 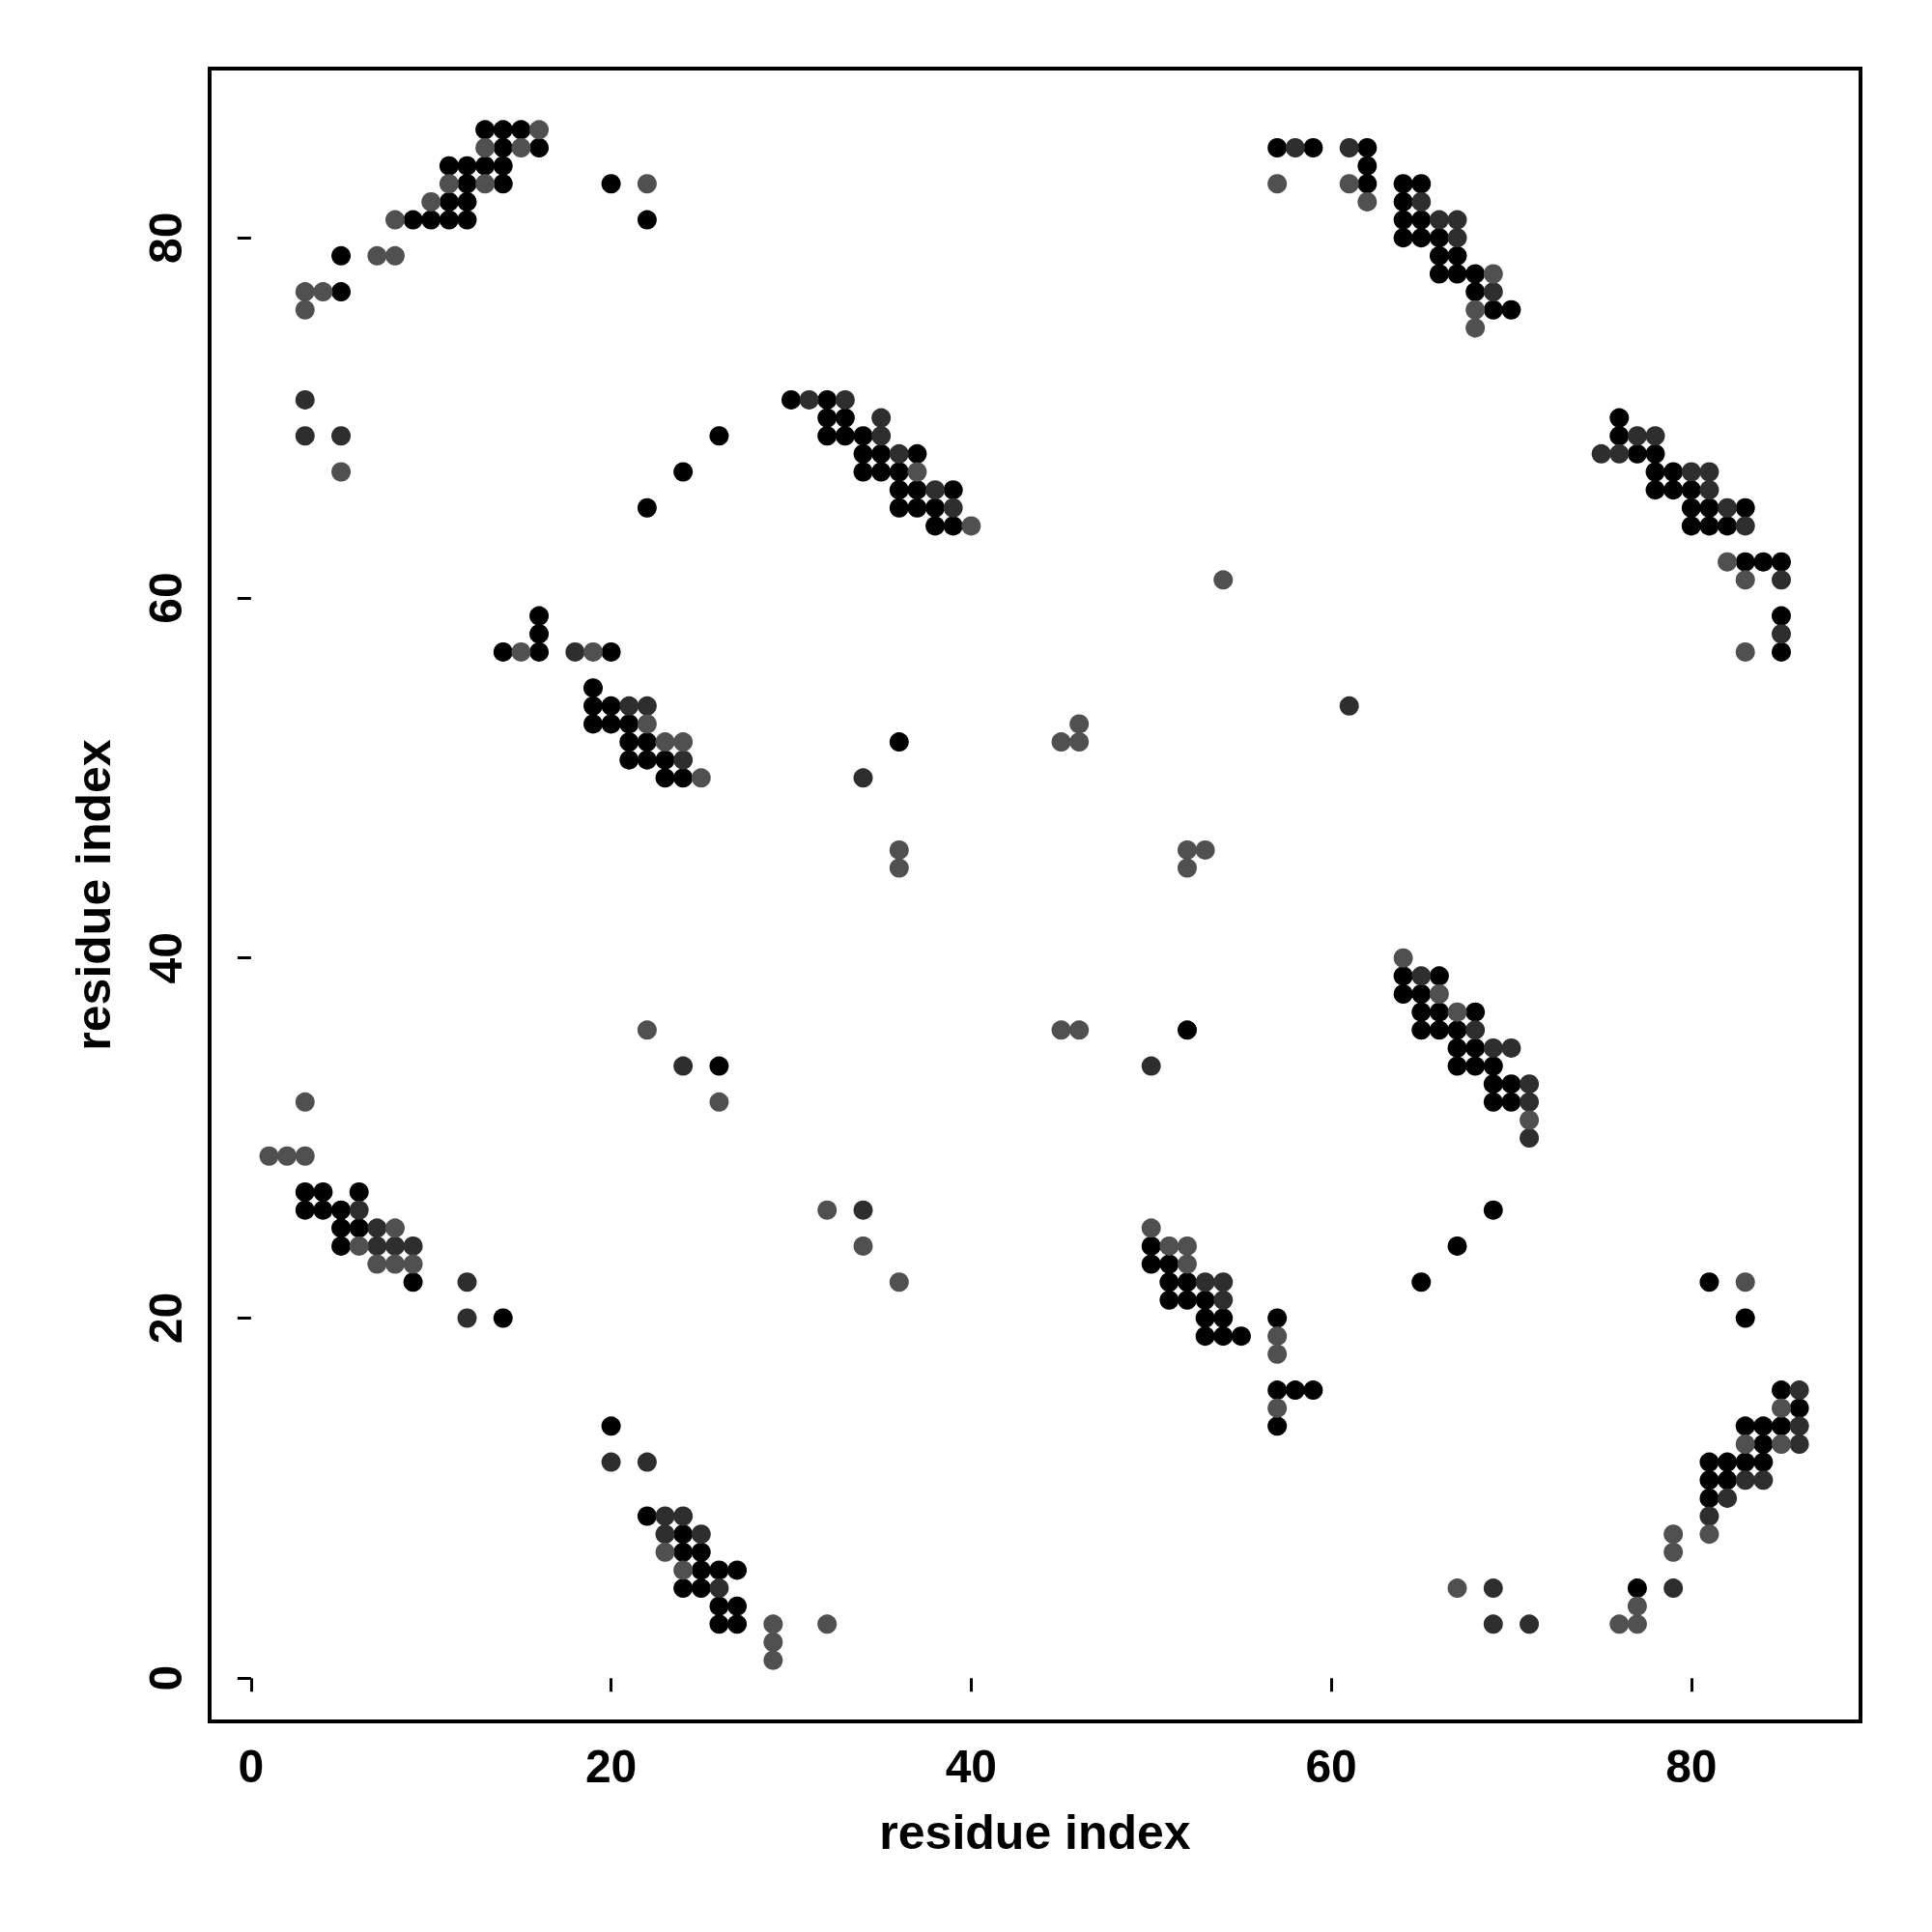 What do you see at coordinates (165, 598) in the screenshot?
I see `y-tick-label: 60` at bounding box center [165, 598].